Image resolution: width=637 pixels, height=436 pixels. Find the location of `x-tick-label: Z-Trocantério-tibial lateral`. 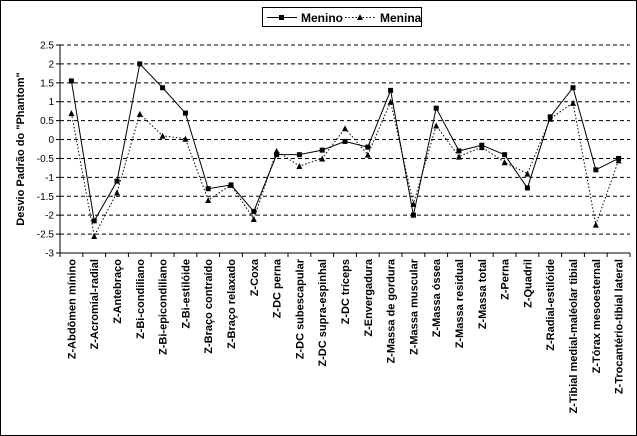

x-tick-label: Z-Trocantério-tibial lateral is located at coordinates (620, 326).